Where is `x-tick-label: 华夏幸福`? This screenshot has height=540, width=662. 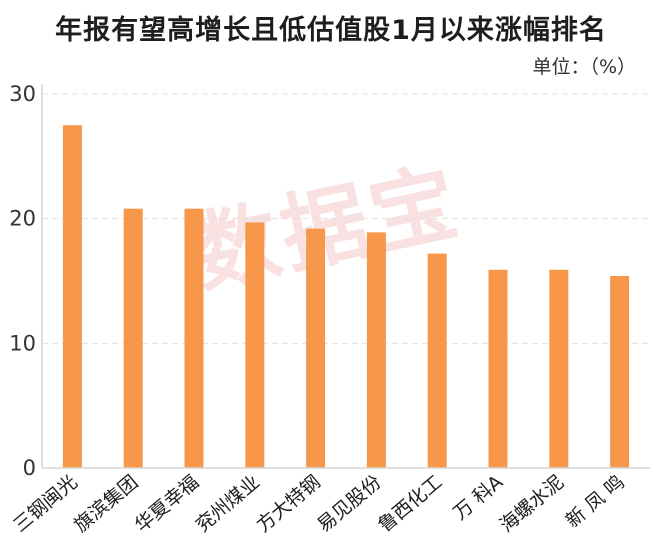
x-tick-label: 华夏幸福 is located at coordinates (167, 504).